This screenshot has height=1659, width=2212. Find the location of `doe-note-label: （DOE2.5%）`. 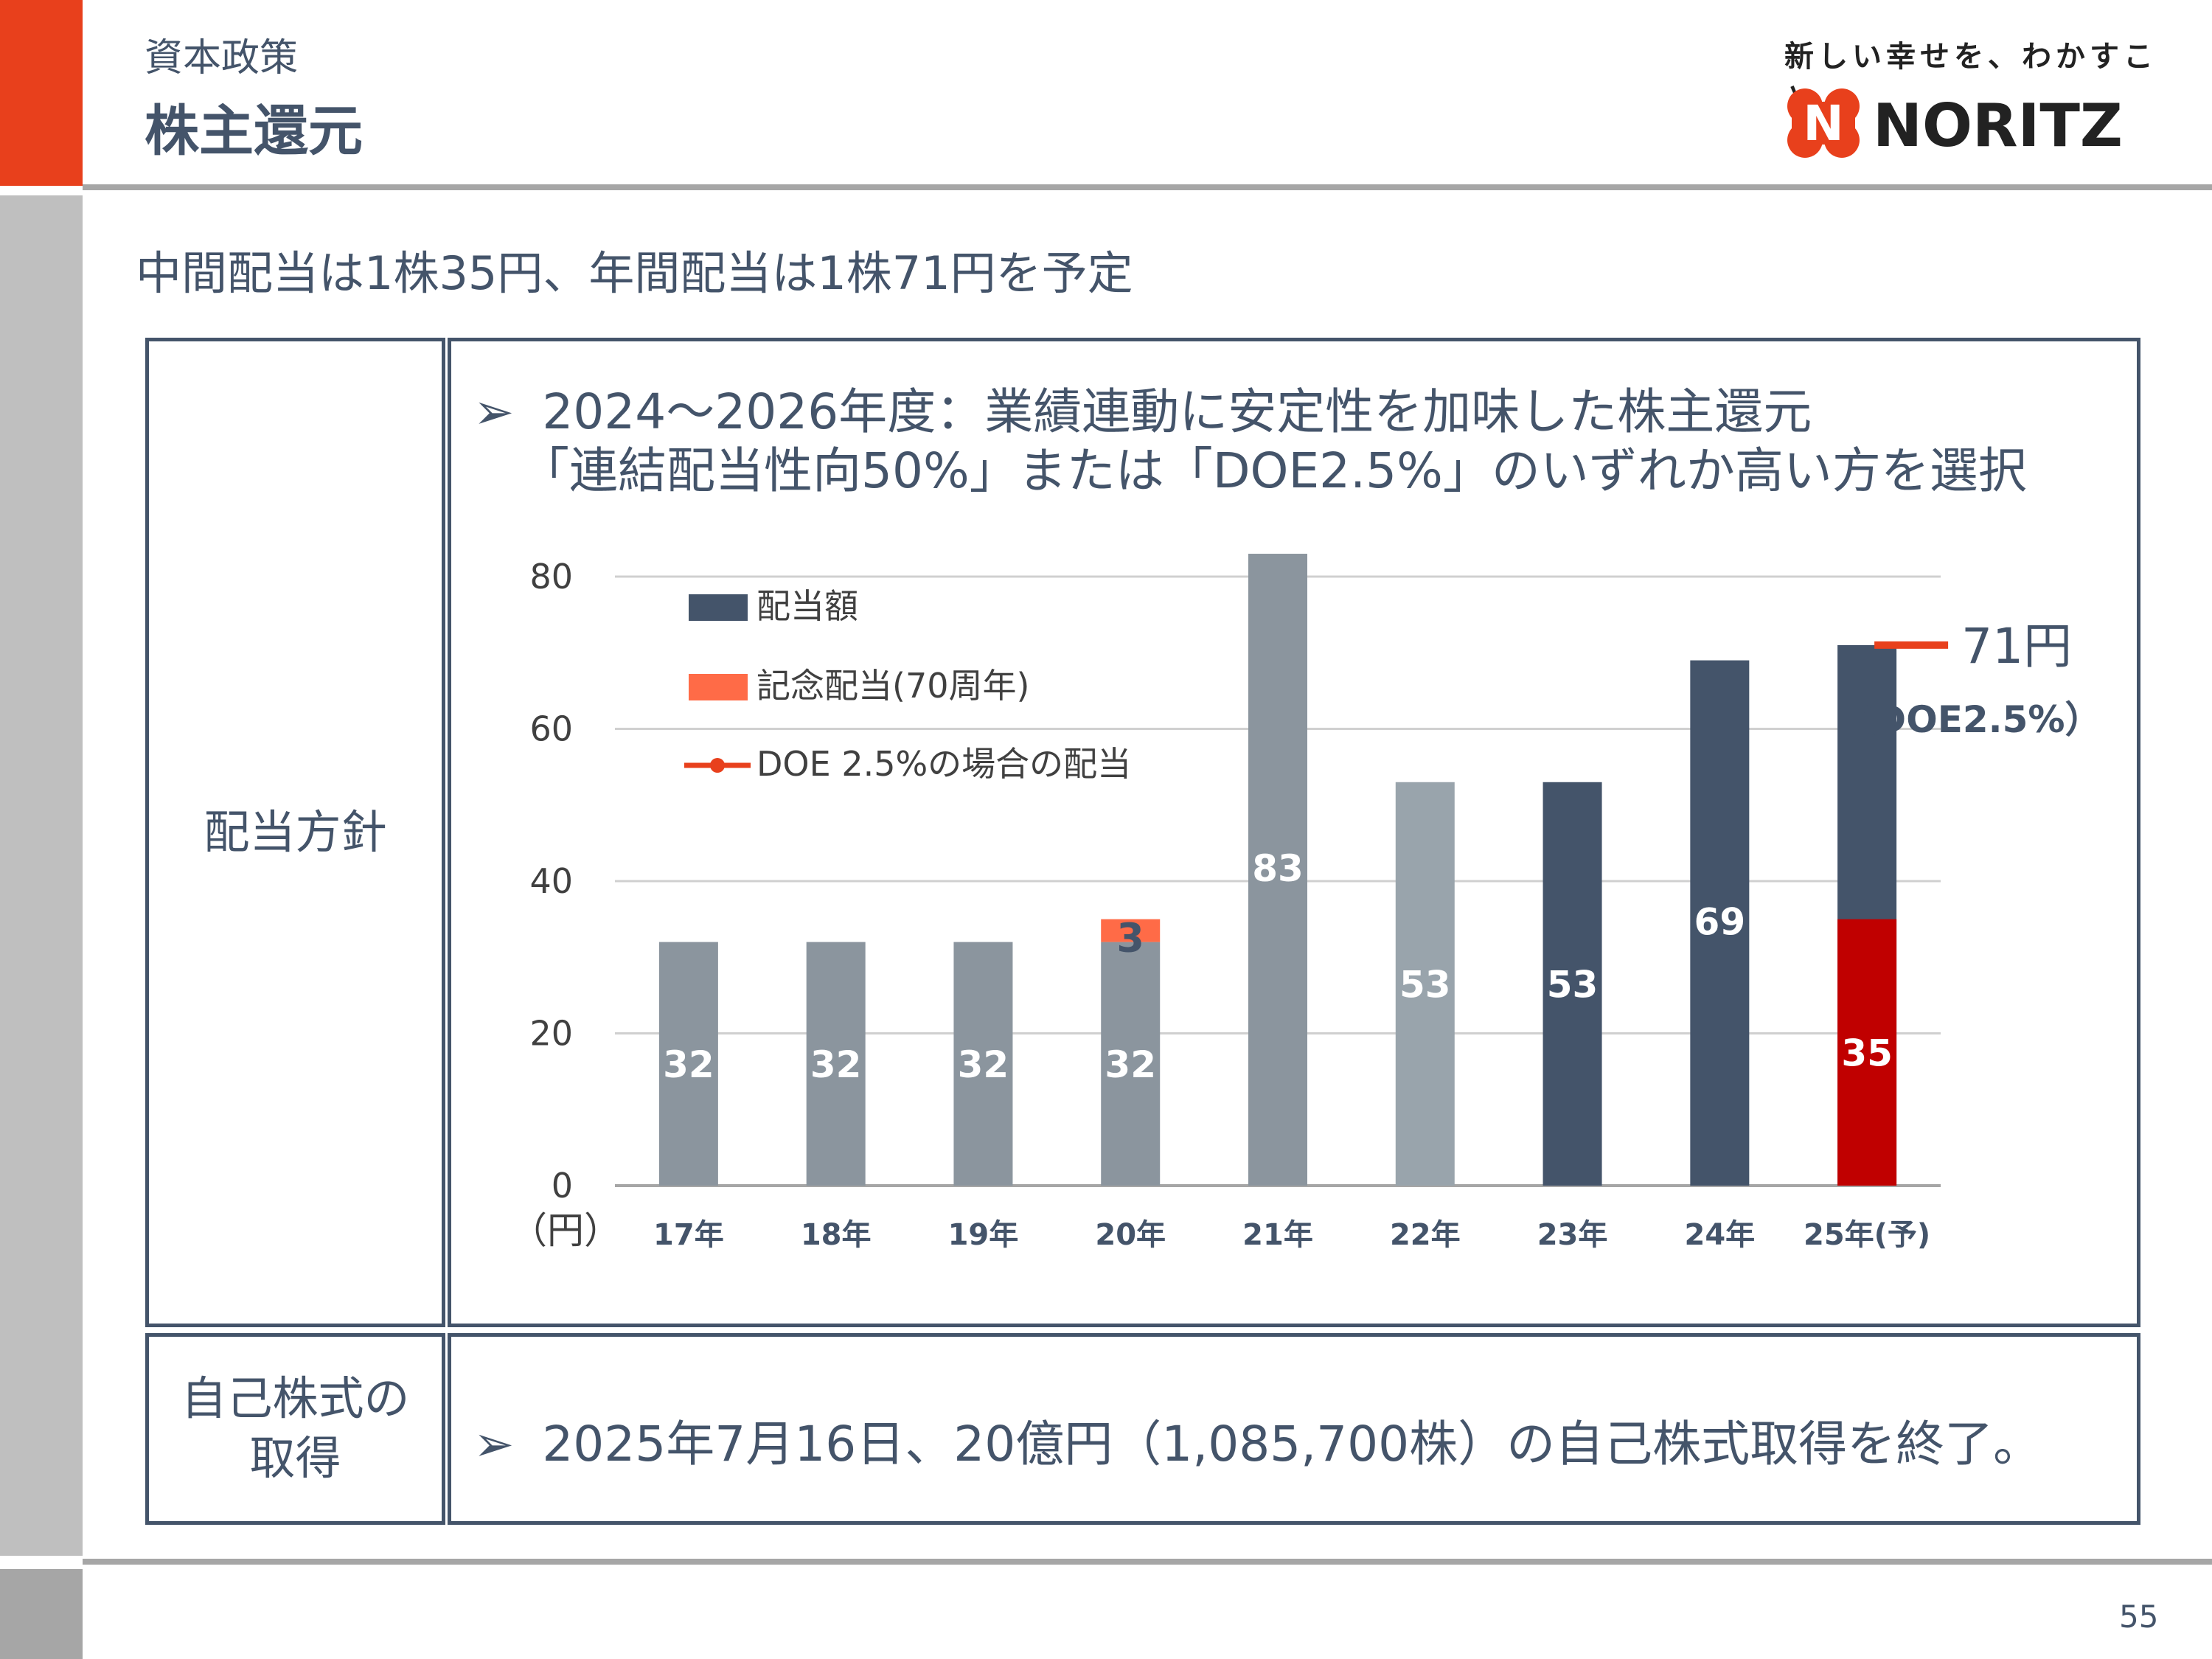

doe-note-label: （DOE2.5%） is located at coordinates (1970, 719).